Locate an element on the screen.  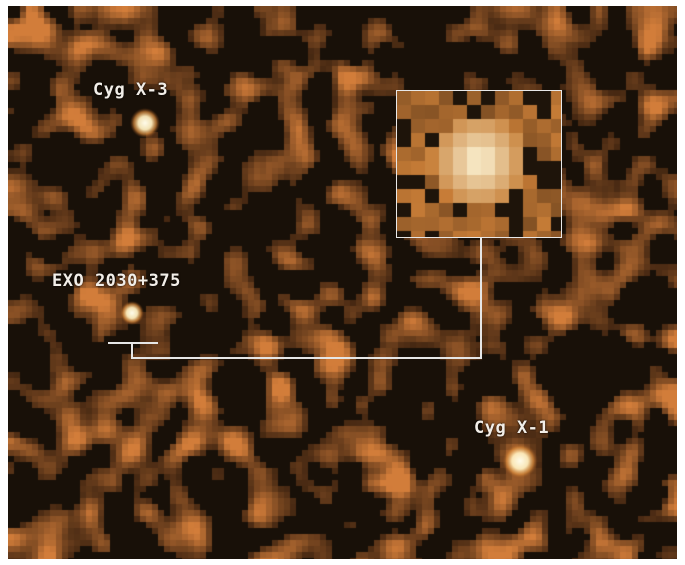
marker-line-horizontal is located at coordinates (133, 343).